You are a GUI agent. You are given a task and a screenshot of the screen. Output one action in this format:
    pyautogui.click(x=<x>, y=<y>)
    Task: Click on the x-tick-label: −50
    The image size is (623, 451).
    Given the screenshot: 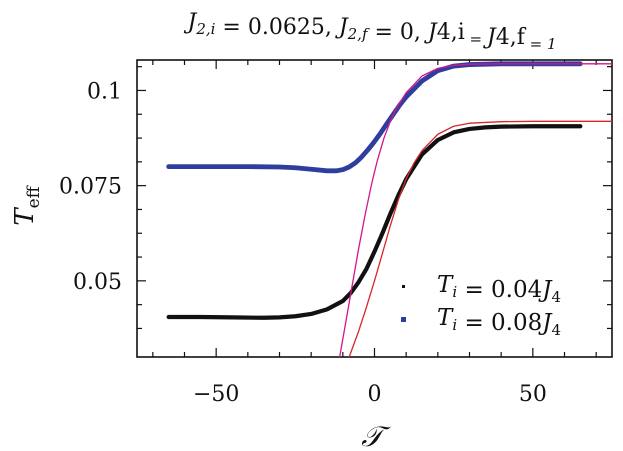 What is the action you would take?
    pyautogui.click(x=216, y=394)
    